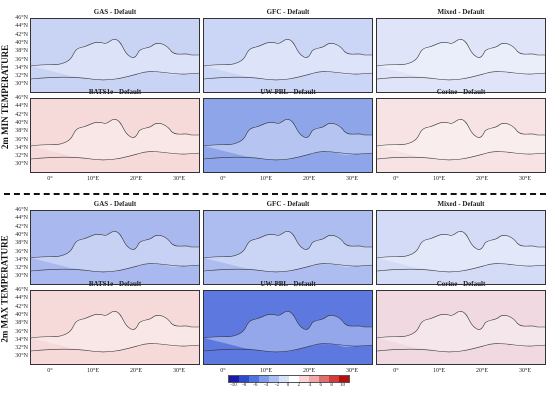 The height and width of the screenshot is (413, 550). Describe the element at coordinates (21, 314) in the screenshot. I see `lat-label: 40°N` at that location.